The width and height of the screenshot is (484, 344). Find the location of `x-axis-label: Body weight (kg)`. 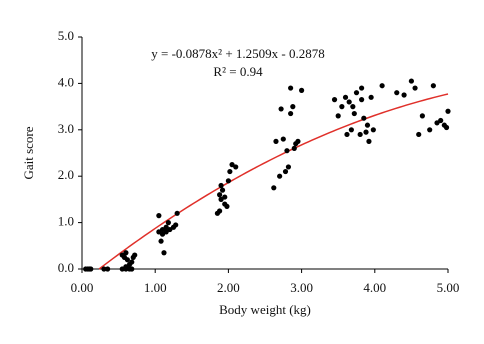

x-axis-label: Body weight (kg) is located at coordinates (265, 309).